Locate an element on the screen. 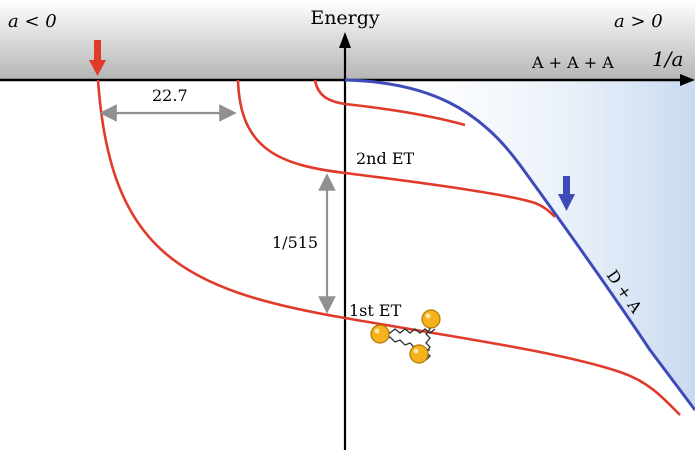 Image resolution: width=695 pixels, height=450 pixels. a-negative-label: a < 0 is located at coordinates (32, 21).